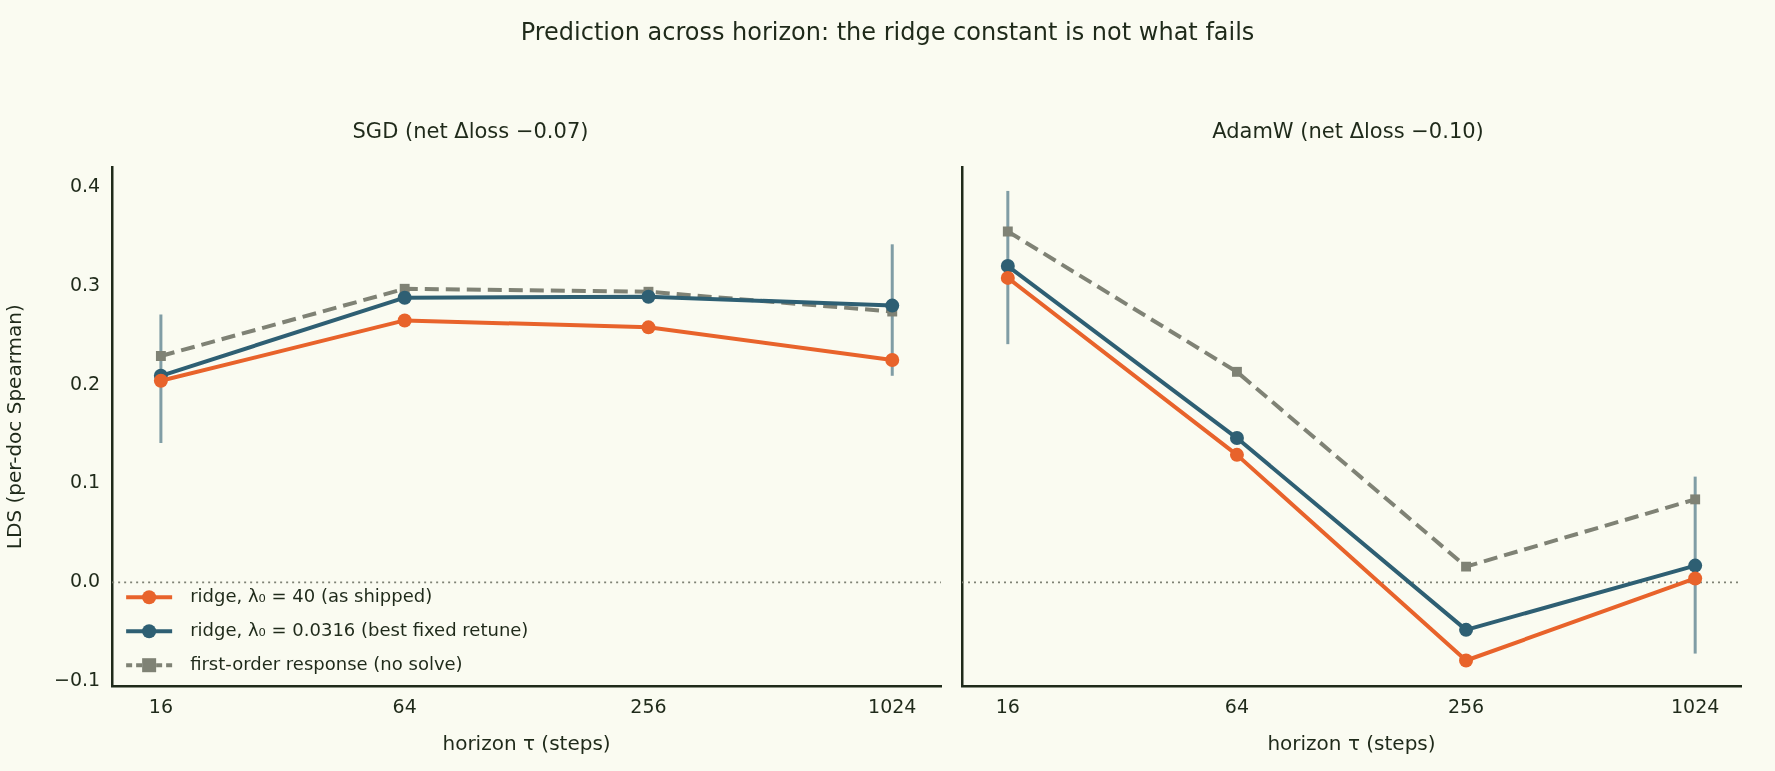 This screenshot has width=1775, height=771. What do you see at coordinates (85, 382) in the screenshot?
I see `y-tick-label: 0.2` at bounding box center [85, 382].